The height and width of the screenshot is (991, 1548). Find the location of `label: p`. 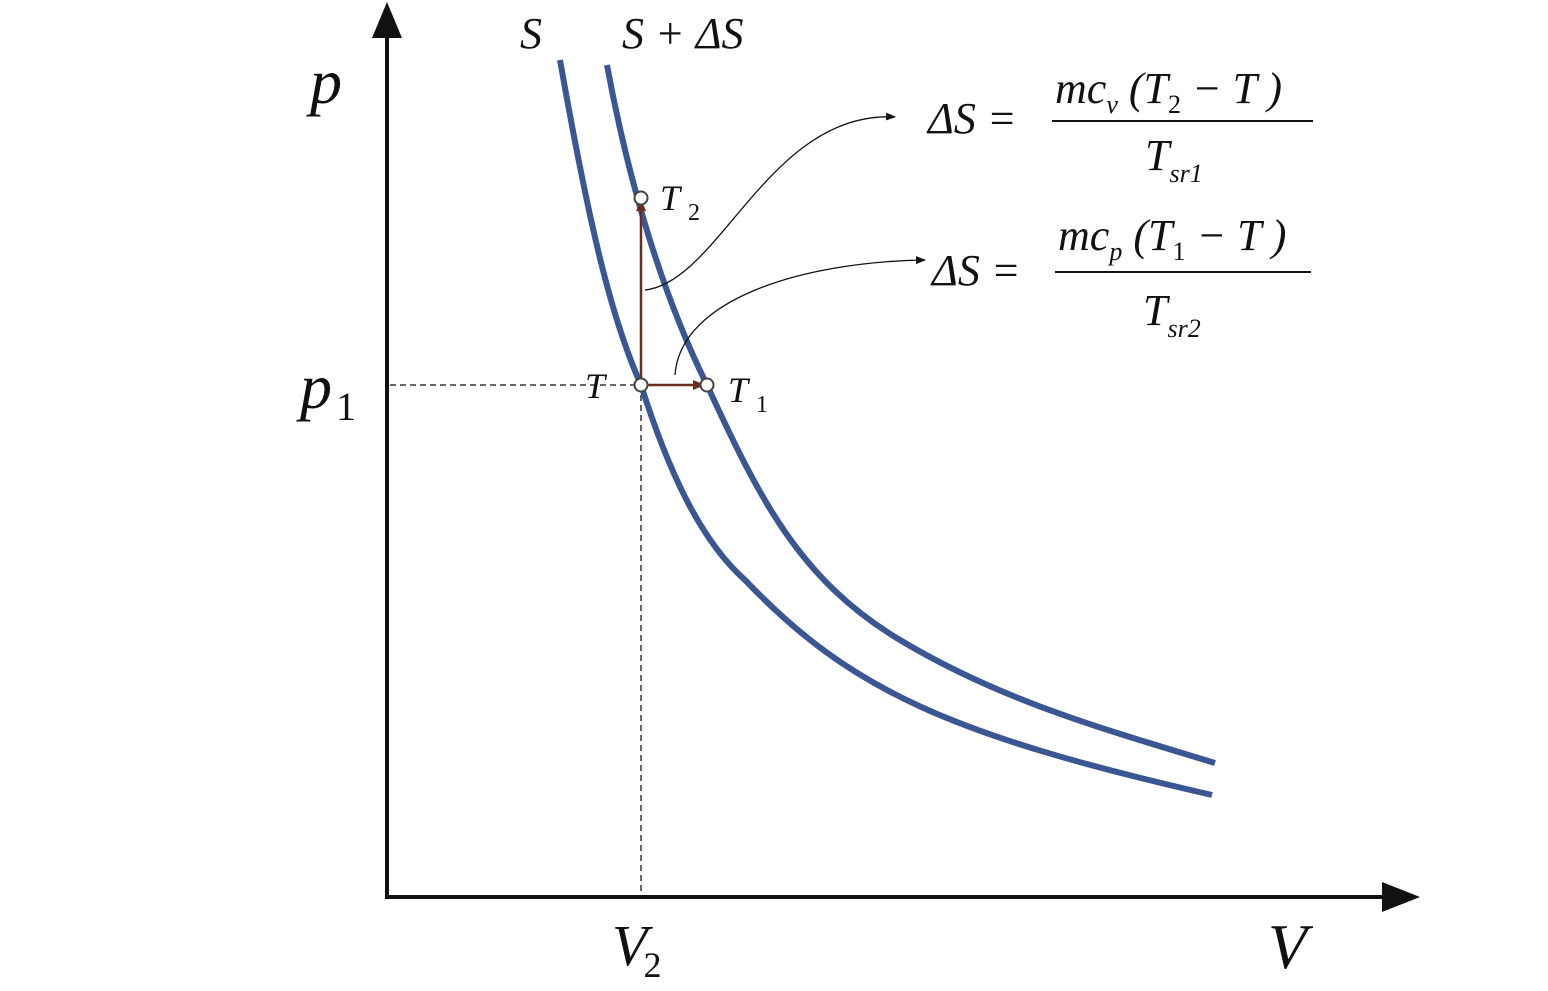

label: p is located at coordinates (324, 81).